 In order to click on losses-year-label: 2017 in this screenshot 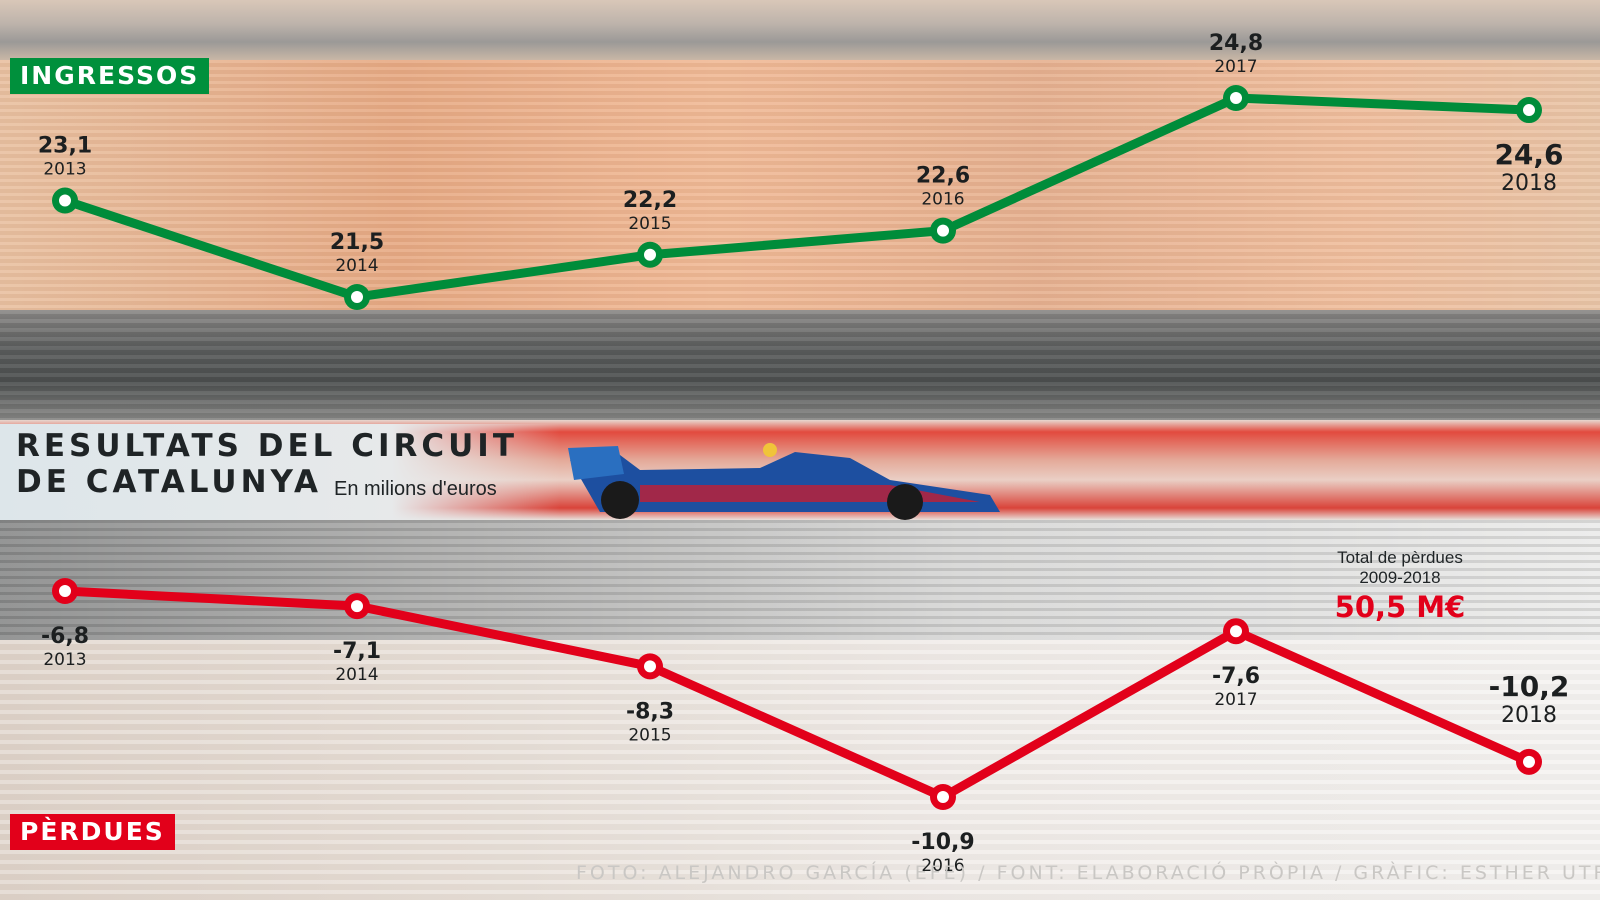, I will do `click(1235, 700)`.